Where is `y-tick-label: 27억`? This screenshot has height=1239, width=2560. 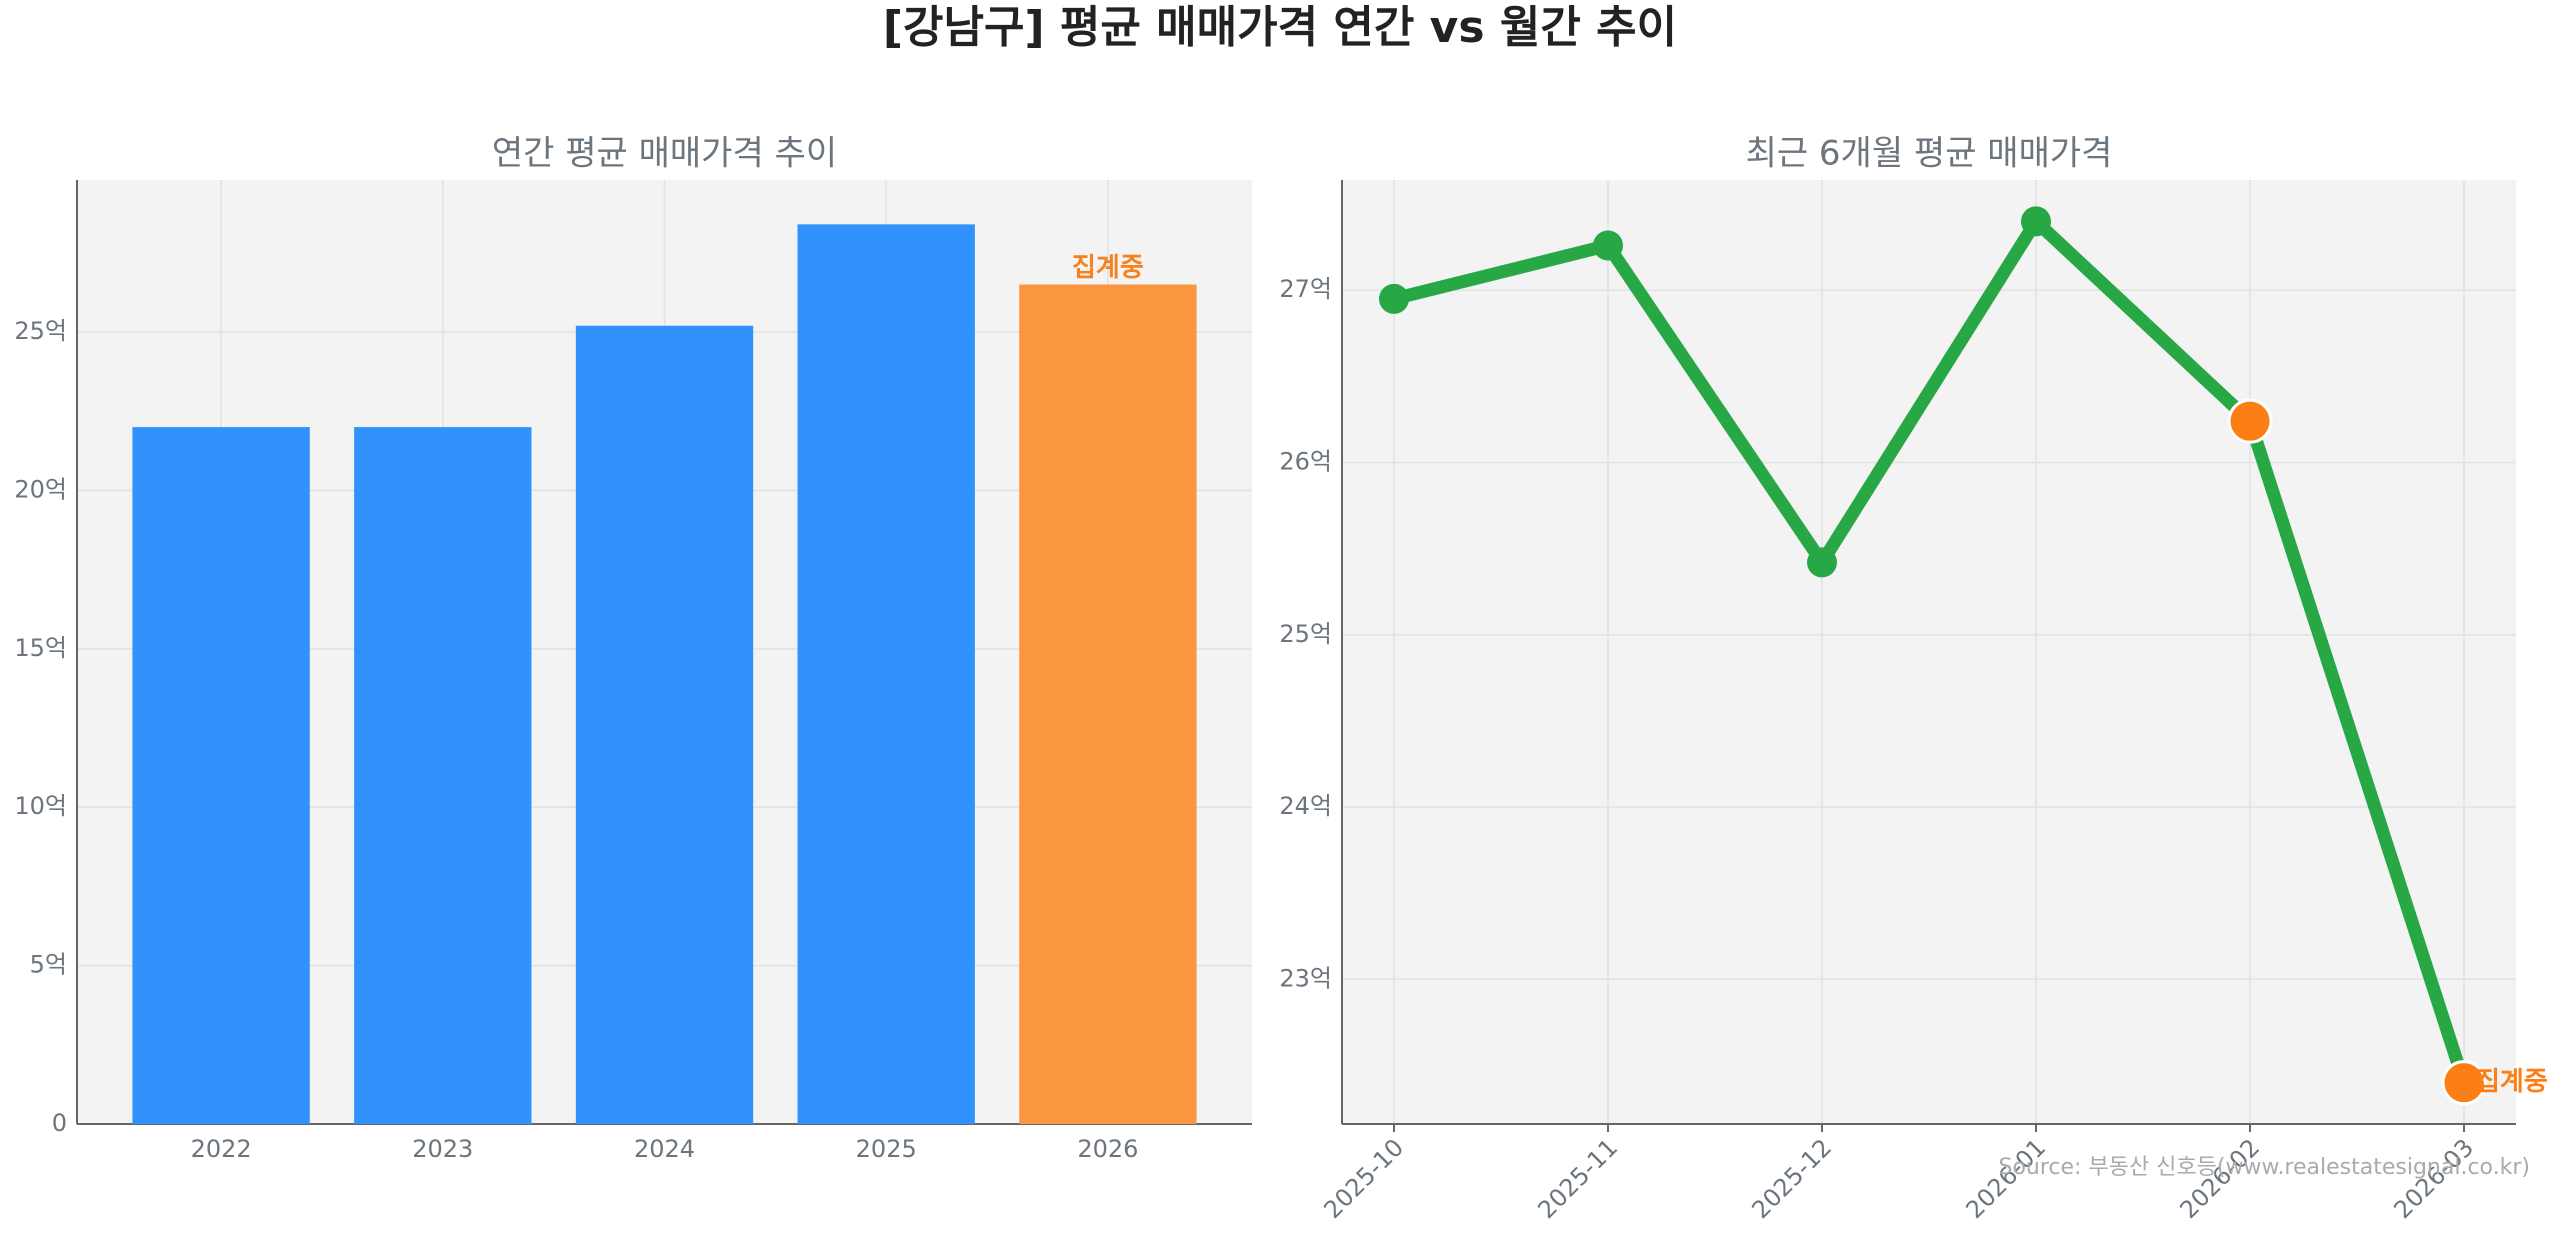 y-tick-label: 27억 is located at coordinates (1305, 289).